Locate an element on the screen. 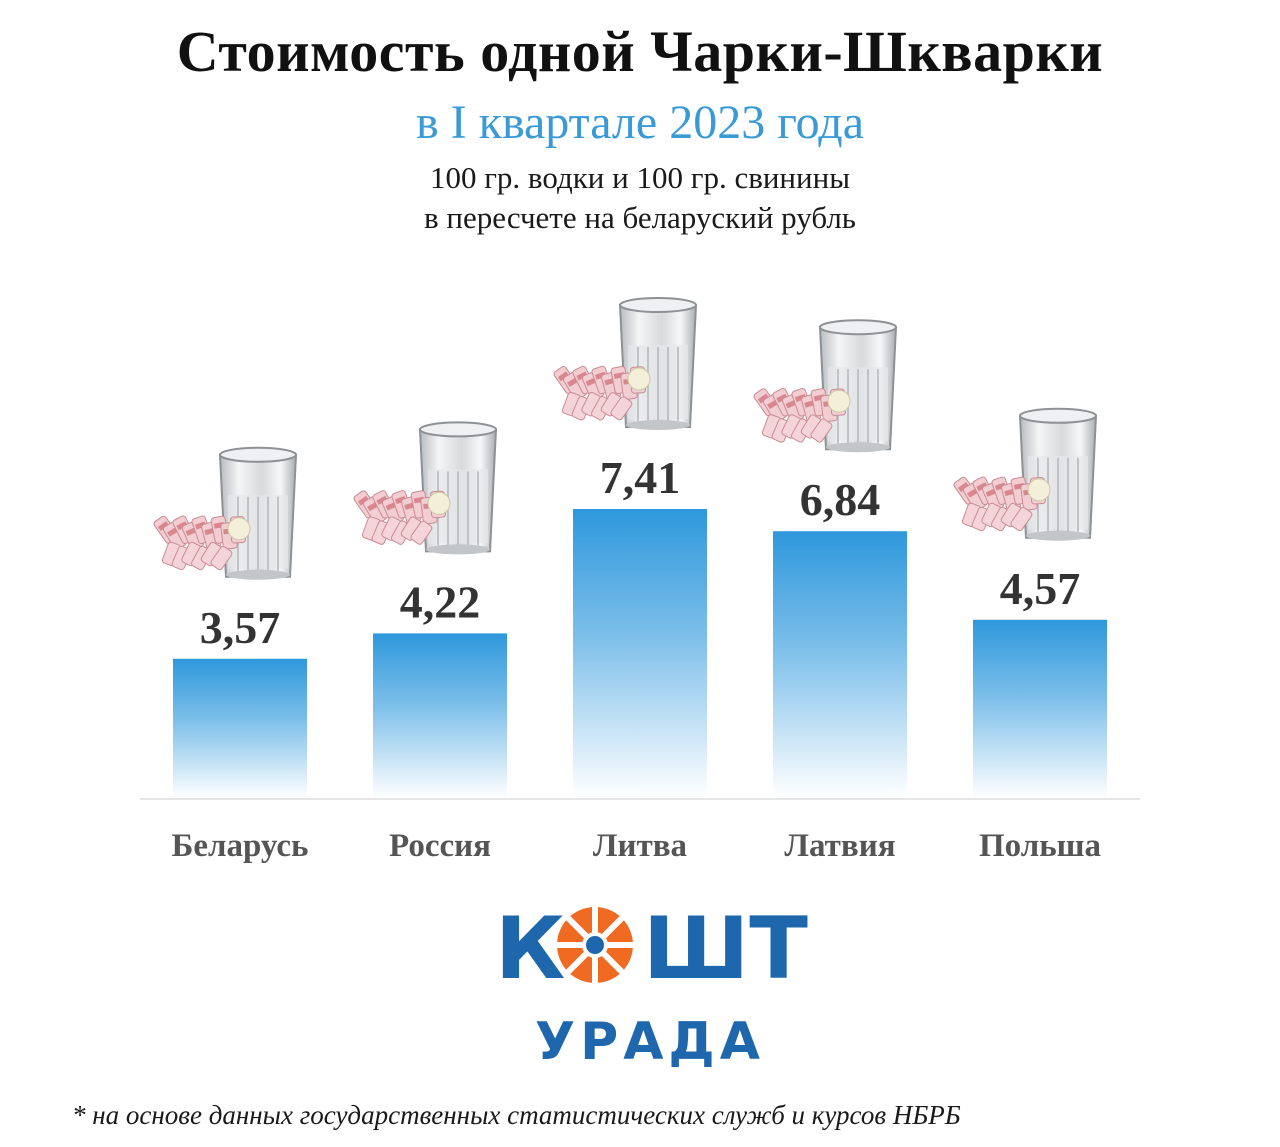  category-label: Польша is located at coordinates (1040, 846).